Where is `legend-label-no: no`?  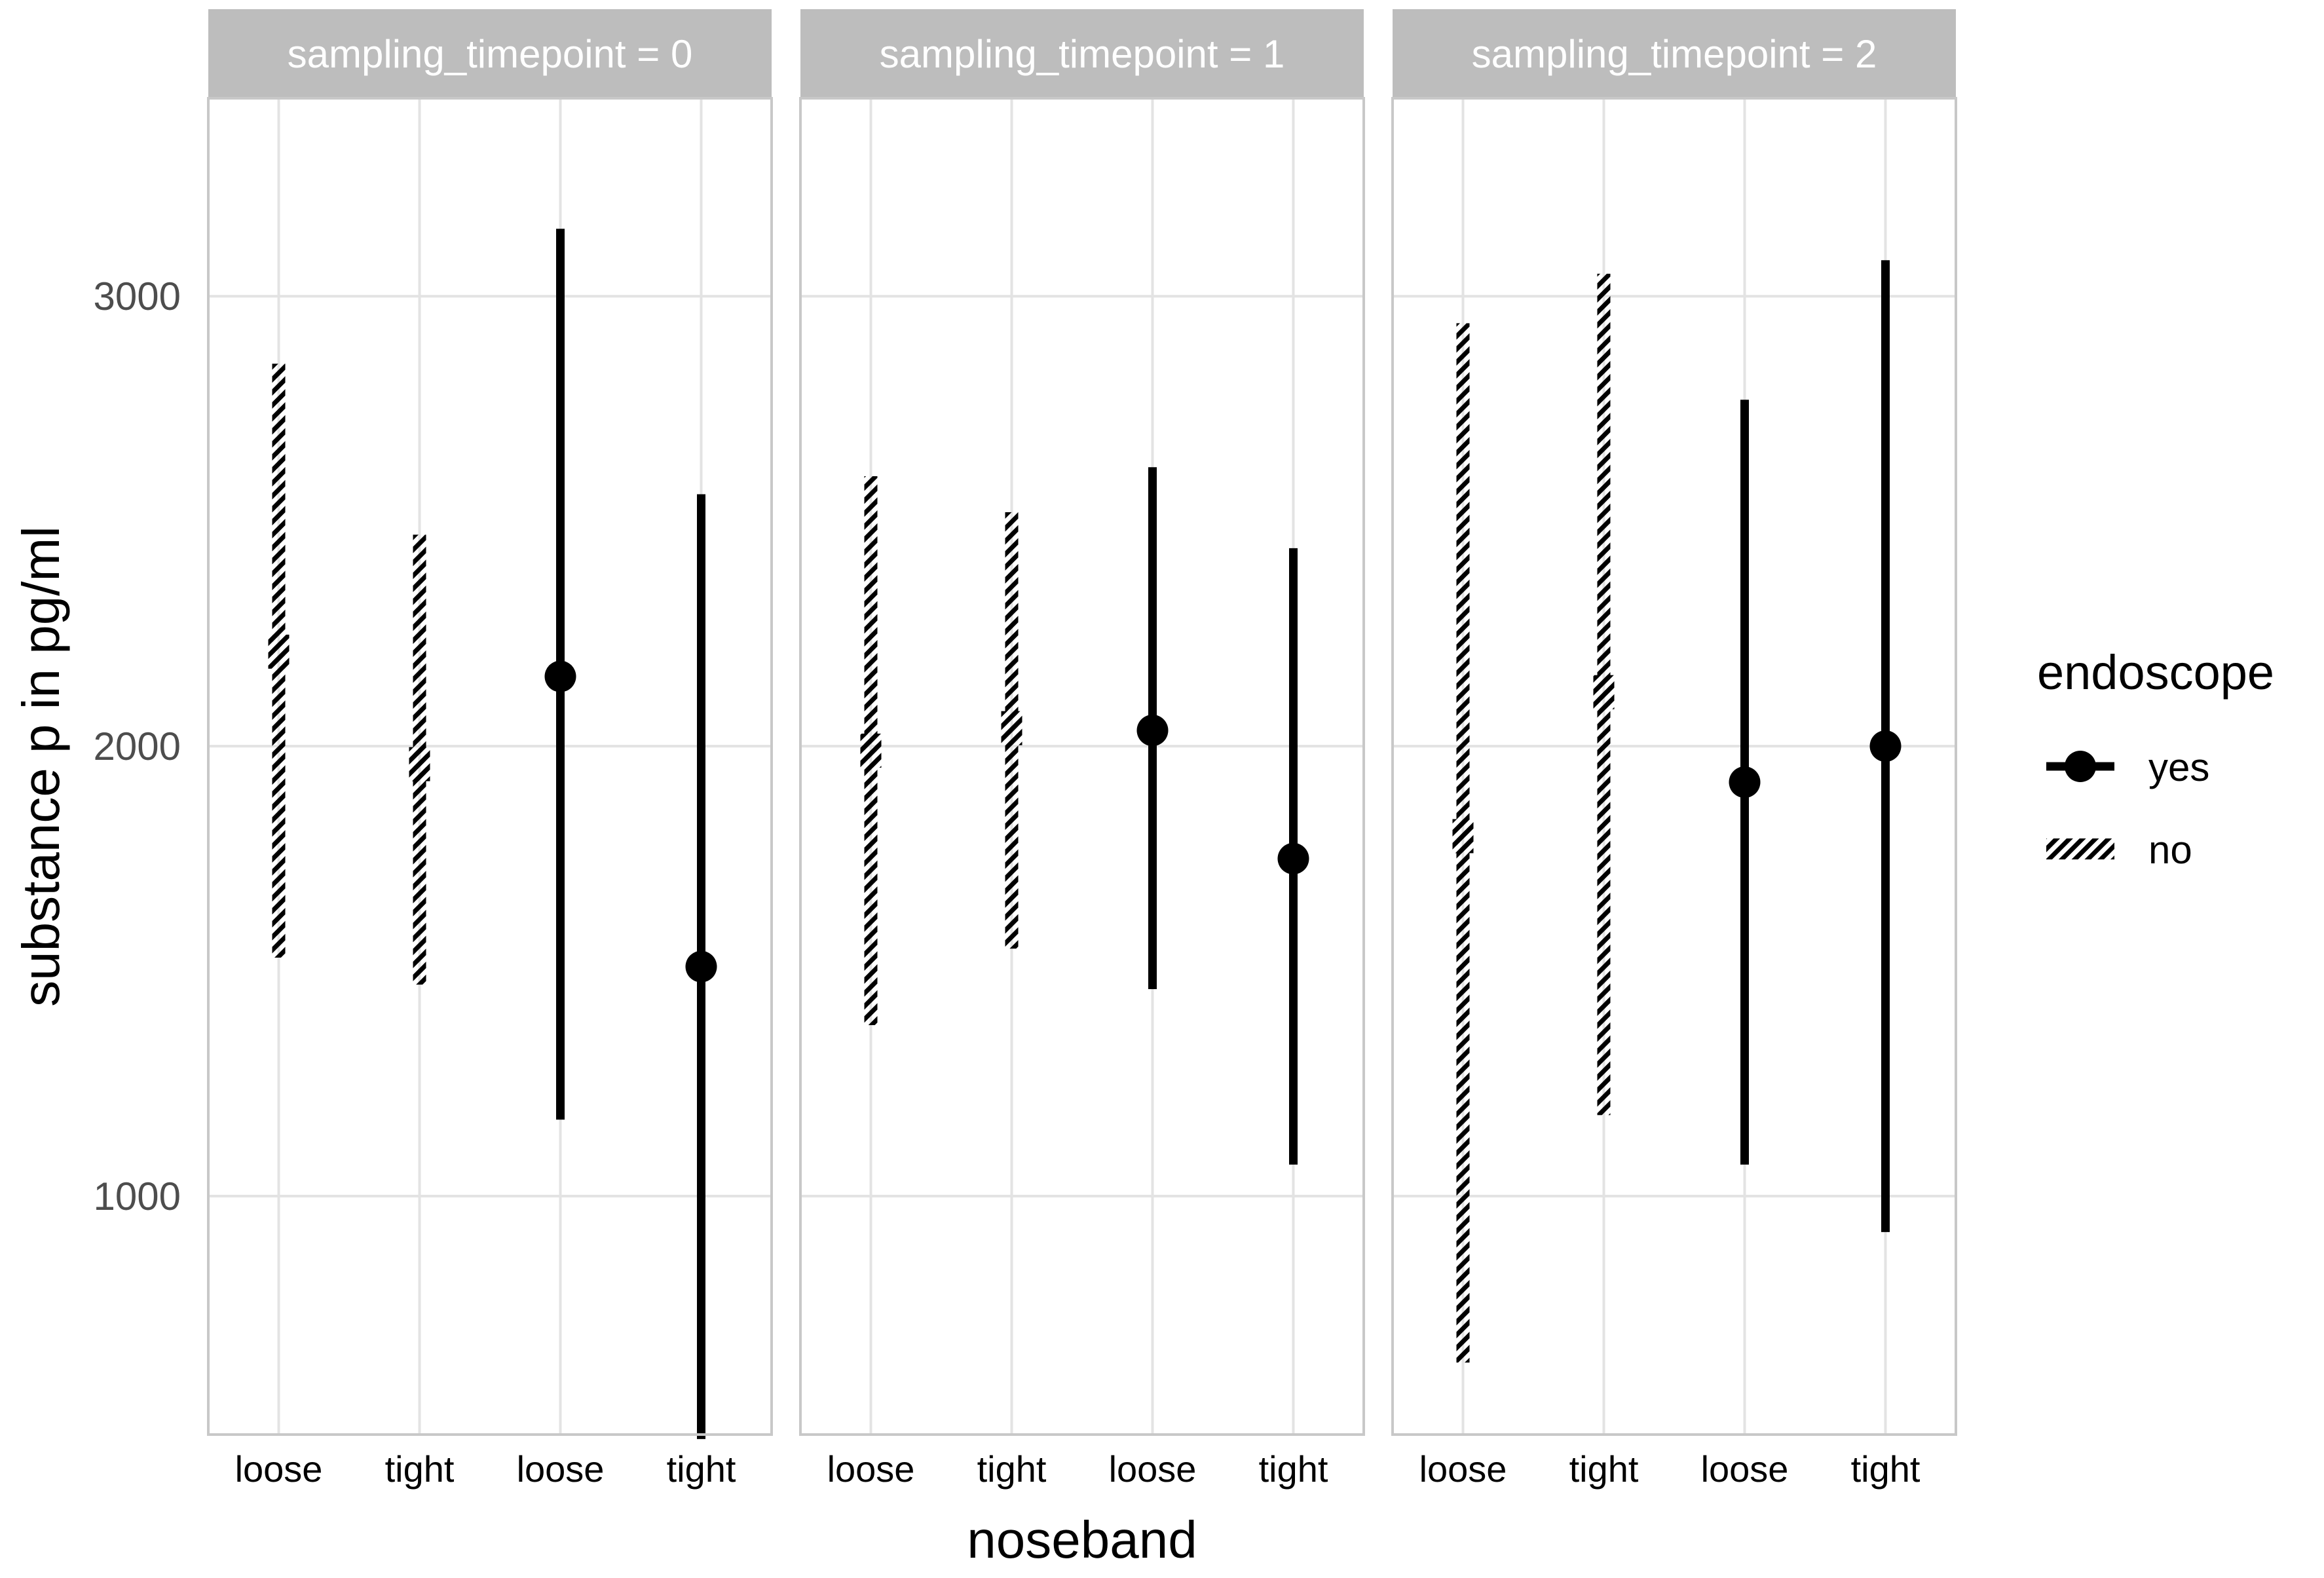 legend-label-no: no is located at coordinates (2170, 850).